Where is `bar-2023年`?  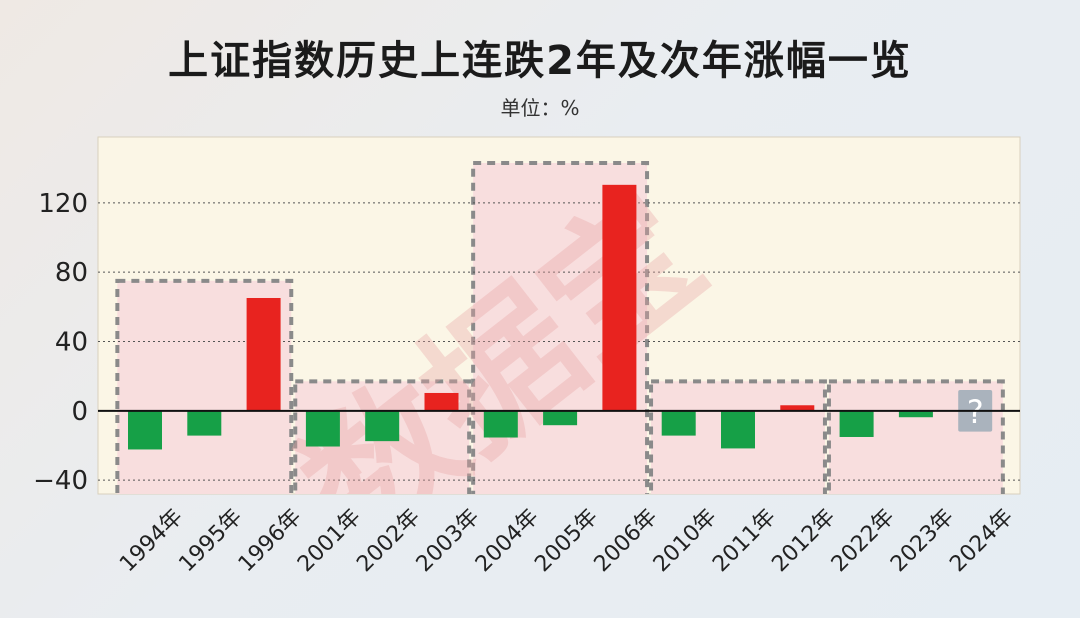 bar-2023年 is located at coordinates (915, 414).